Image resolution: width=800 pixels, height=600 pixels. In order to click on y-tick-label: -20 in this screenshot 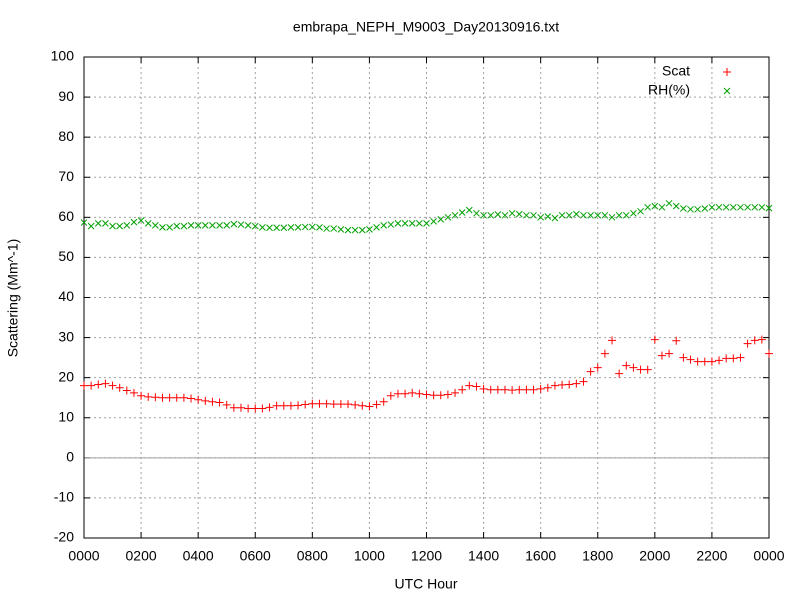, I will do `click(64, 537)`.